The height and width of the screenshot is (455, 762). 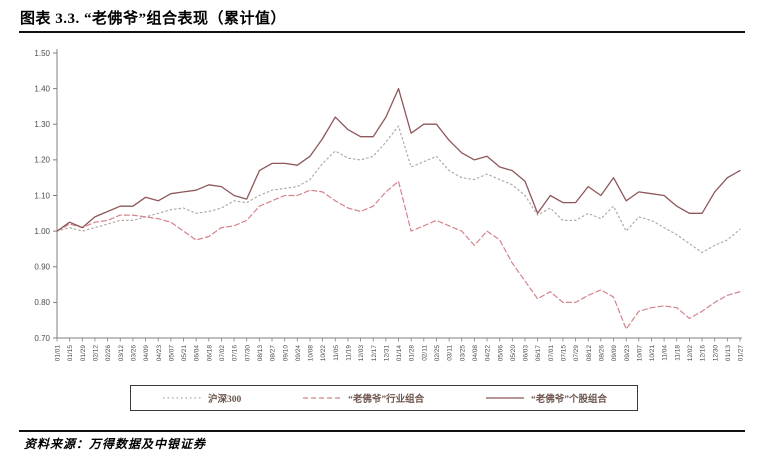 I want to click on x-tick-label: 05/06, so click(x=500, y=353).